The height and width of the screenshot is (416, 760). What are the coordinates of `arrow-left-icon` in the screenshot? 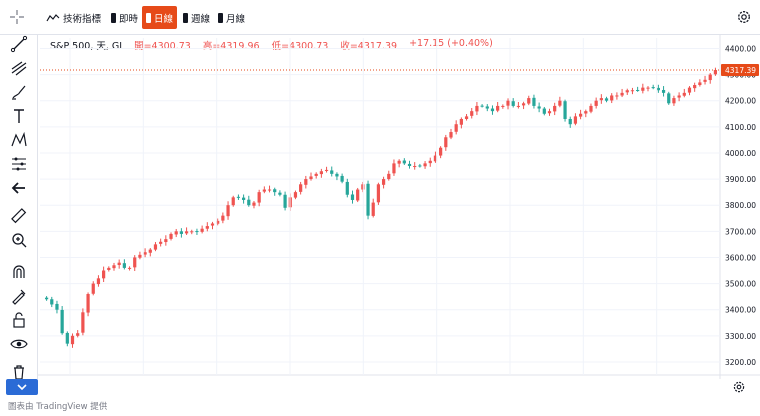 It's located at (18, 188).